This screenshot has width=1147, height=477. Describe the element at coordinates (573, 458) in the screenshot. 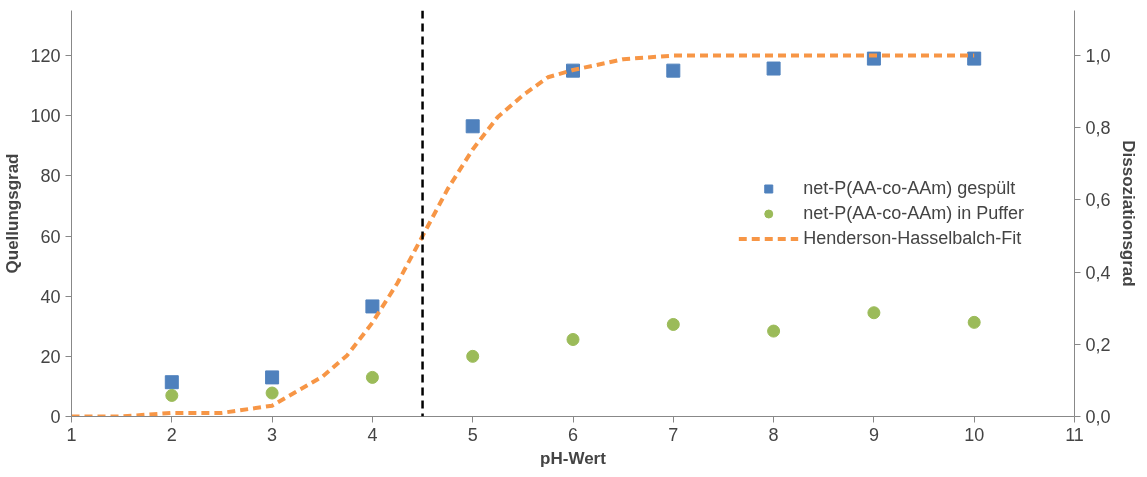

I see `x-axis-title: pH-Wert` at that location.